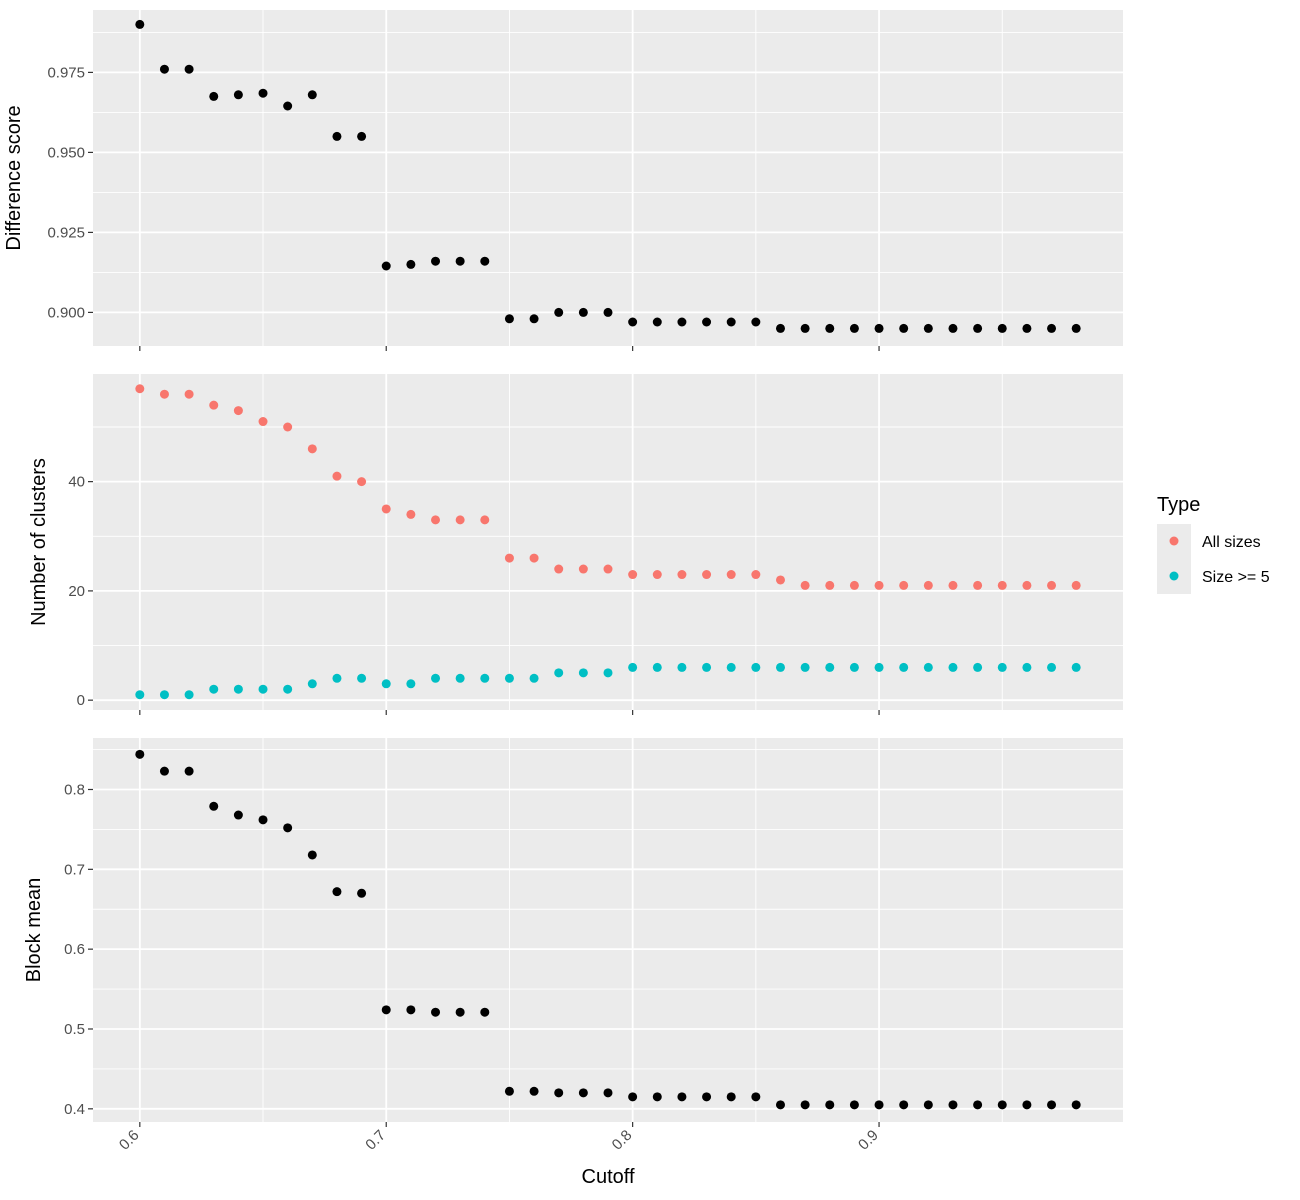 Image resolution: width=1300 pixels, height=1200 pixels. What do you see at coordinates (66, 72) in the screenshot?
I see `y-tick-label: 0.975` at bounding box center [66, 72].